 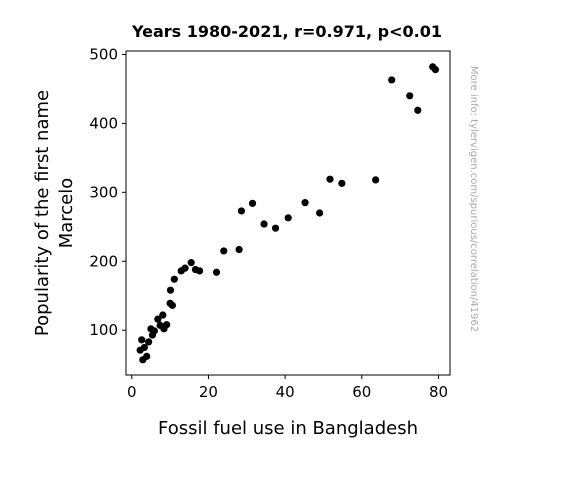 What do you see at coordinates (288, 428) in the screenshot?
I see `x-axis-label: Fossil fuel use in Bangladesh` at bounding box center [288, 428].